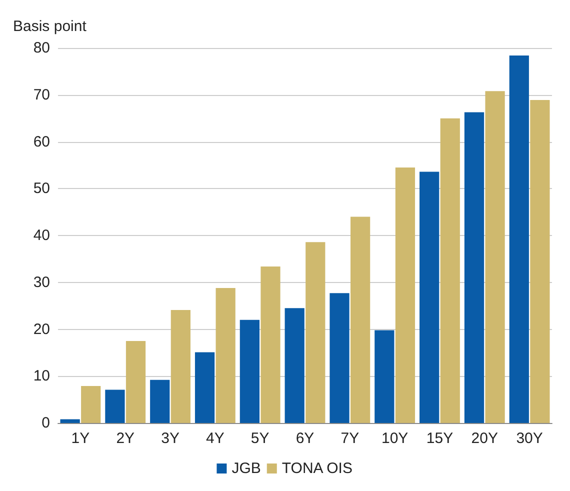  What do you see at coordinates (41, 329) in the screenshot?
I see `y-tick-label: 20` at bounding box center [41, 329].